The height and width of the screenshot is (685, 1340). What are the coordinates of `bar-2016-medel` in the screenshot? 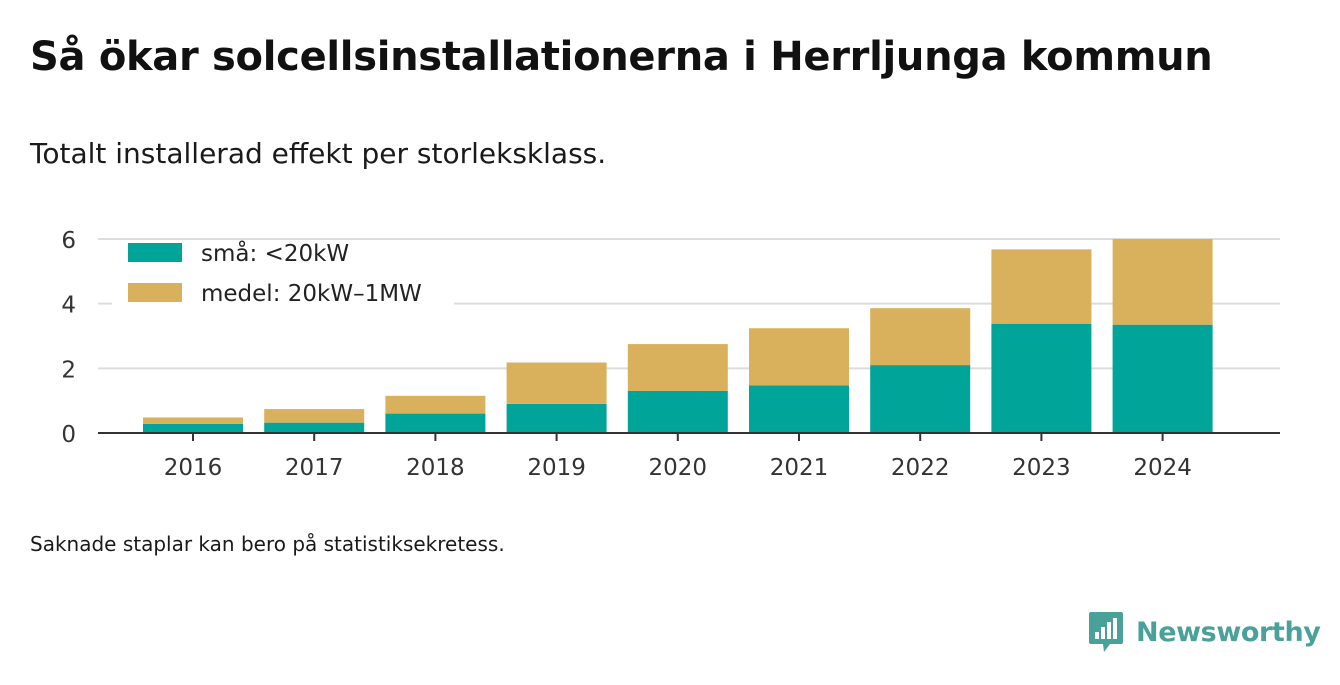 It's located at (193, 420).